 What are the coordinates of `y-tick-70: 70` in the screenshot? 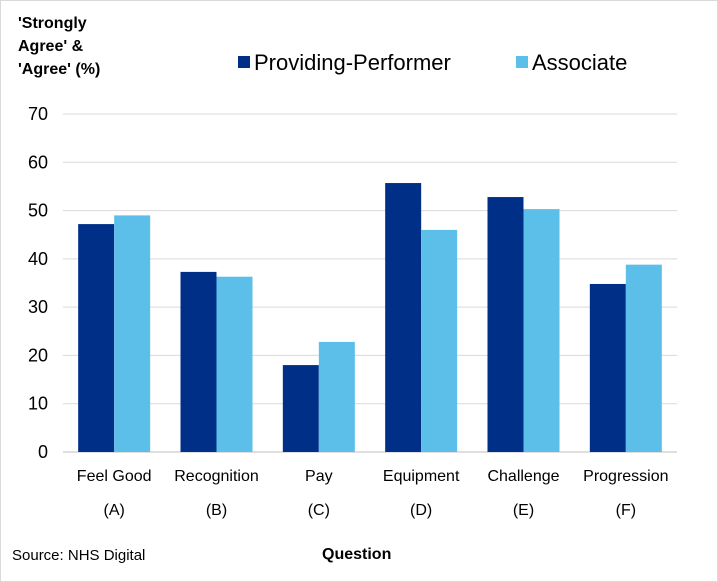 It's located at (38, 114).